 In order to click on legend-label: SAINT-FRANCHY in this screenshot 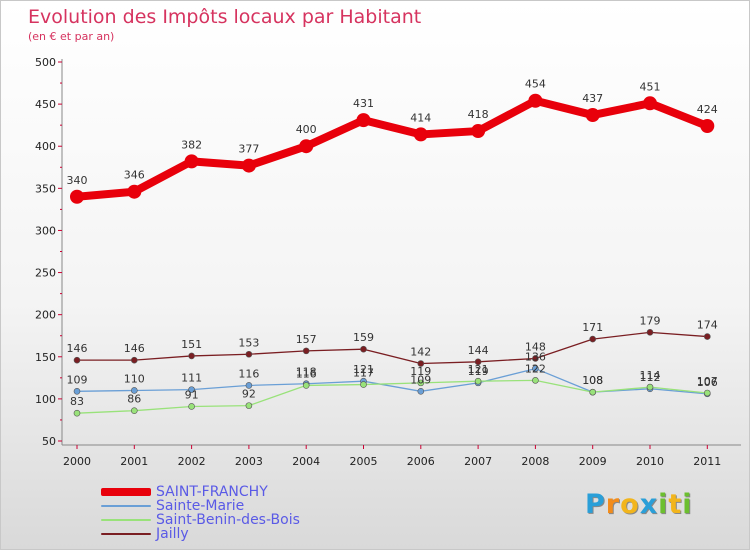, I will do `click(212, 492)`.